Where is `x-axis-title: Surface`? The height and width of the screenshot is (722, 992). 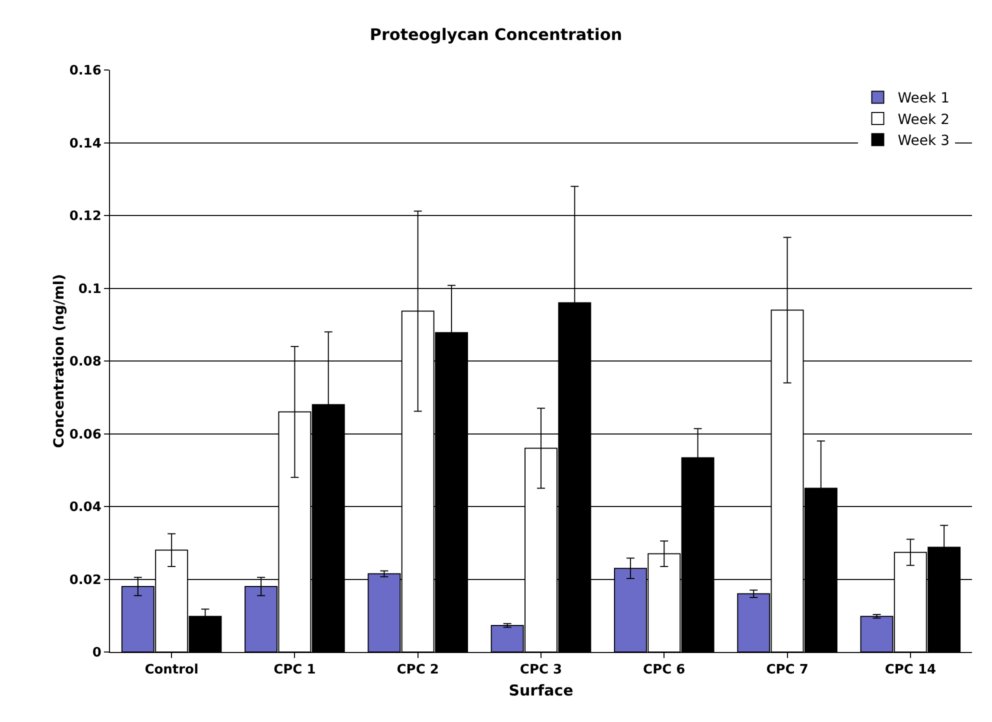
x-axis-title: Surface is located at coordinates (541, 691).